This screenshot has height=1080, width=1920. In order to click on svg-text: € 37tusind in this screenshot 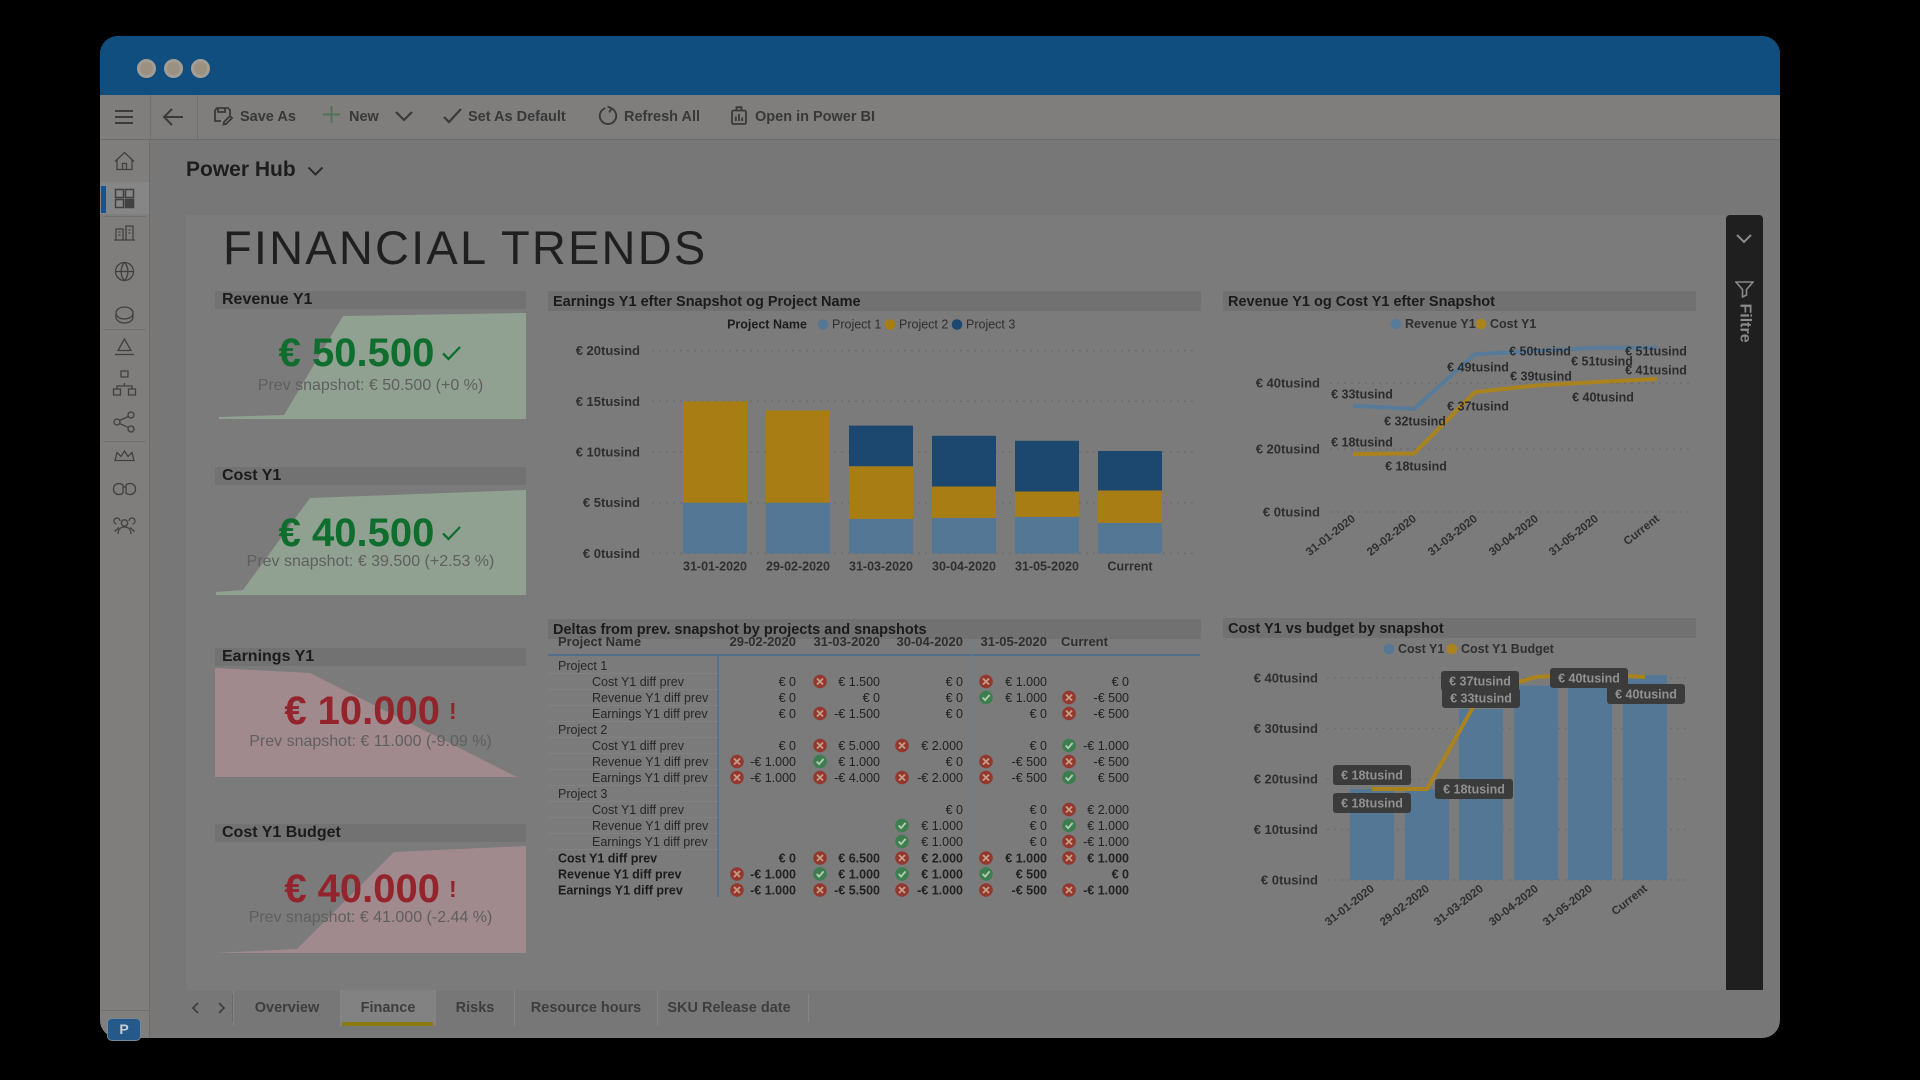, I will do `click(1478, 407)`.